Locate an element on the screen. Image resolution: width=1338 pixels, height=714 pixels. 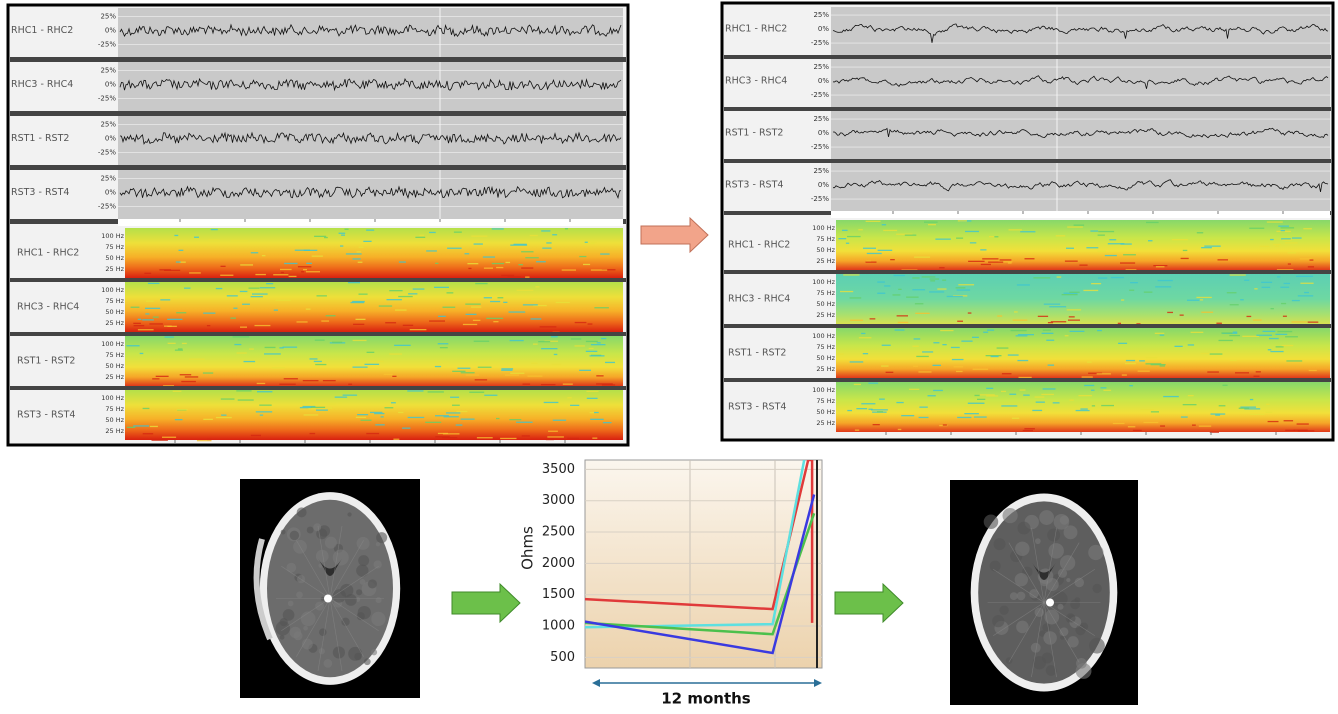
frequency-tick-label: 50 Hz is located at coordinates (114, 366).